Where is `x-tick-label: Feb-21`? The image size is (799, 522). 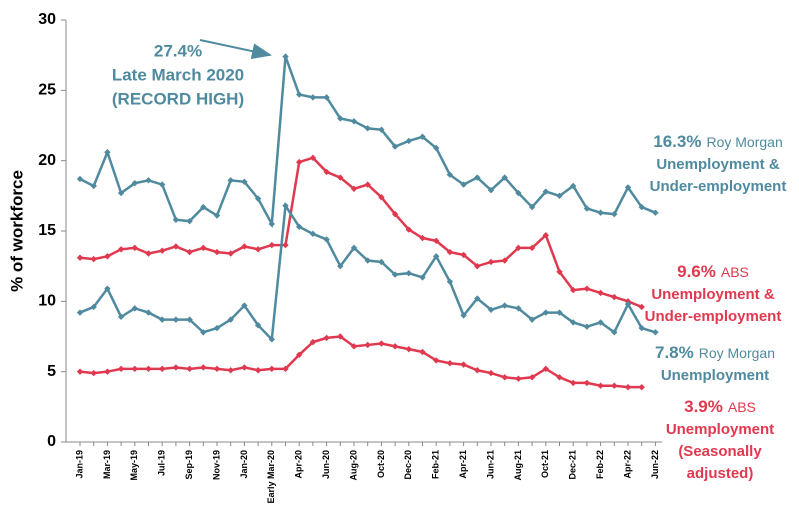 x-tick-label: Feb-21 is located at coordinates (436, 464).